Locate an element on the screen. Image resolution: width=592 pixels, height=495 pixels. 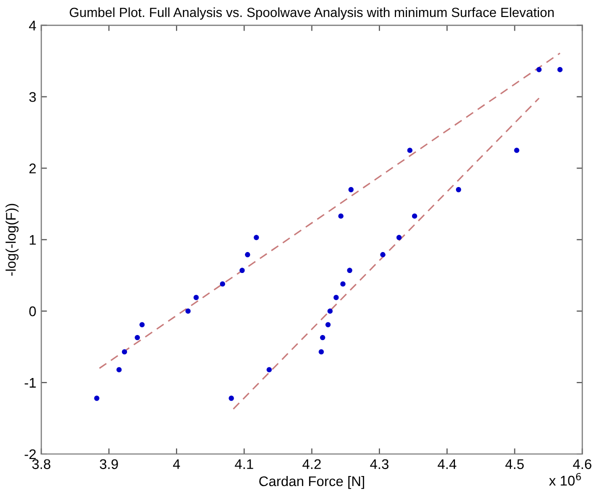
x-tick-label: 4.2 is located at coordinates (311, 464).